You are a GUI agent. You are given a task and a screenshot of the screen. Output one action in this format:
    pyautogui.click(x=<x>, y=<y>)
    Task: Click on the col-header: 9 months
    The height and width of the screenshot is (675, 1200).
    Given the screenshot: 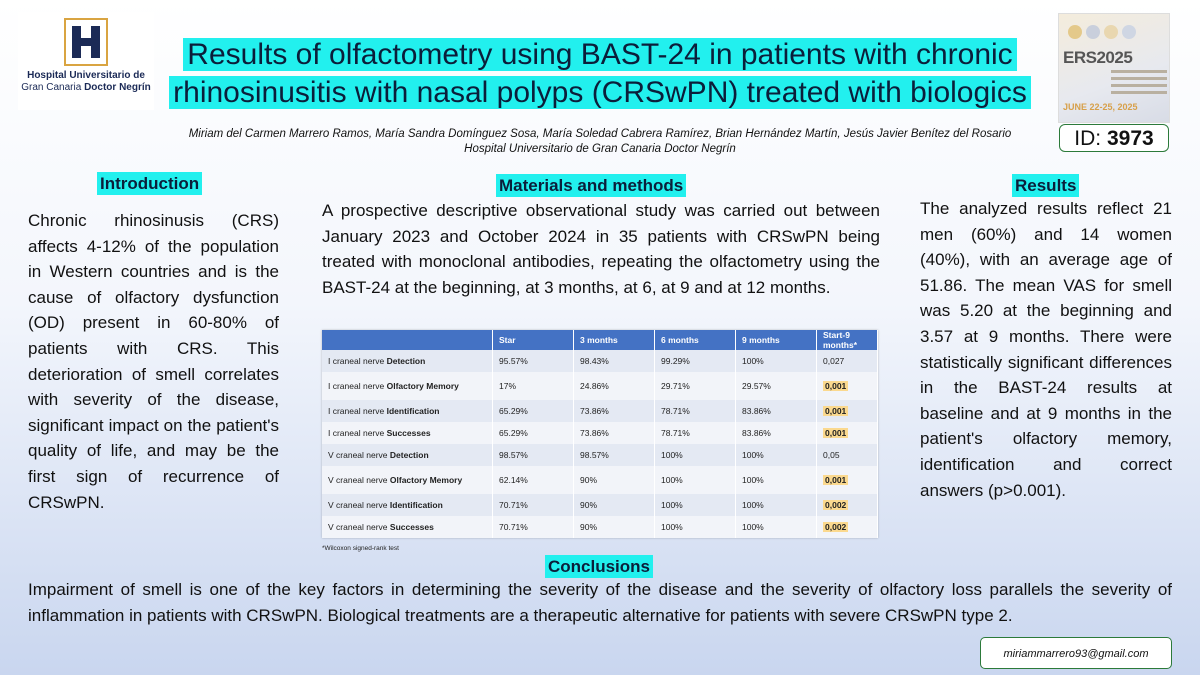 What is the action you would take?
    pyautogui.click(x=776, y=340)
    